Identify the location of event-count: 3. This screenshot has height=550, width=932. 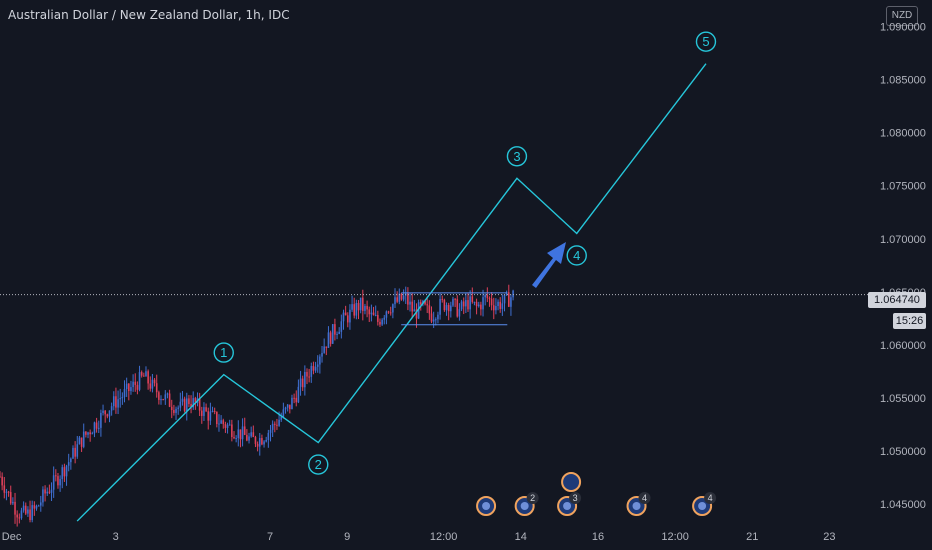
(575, 498).